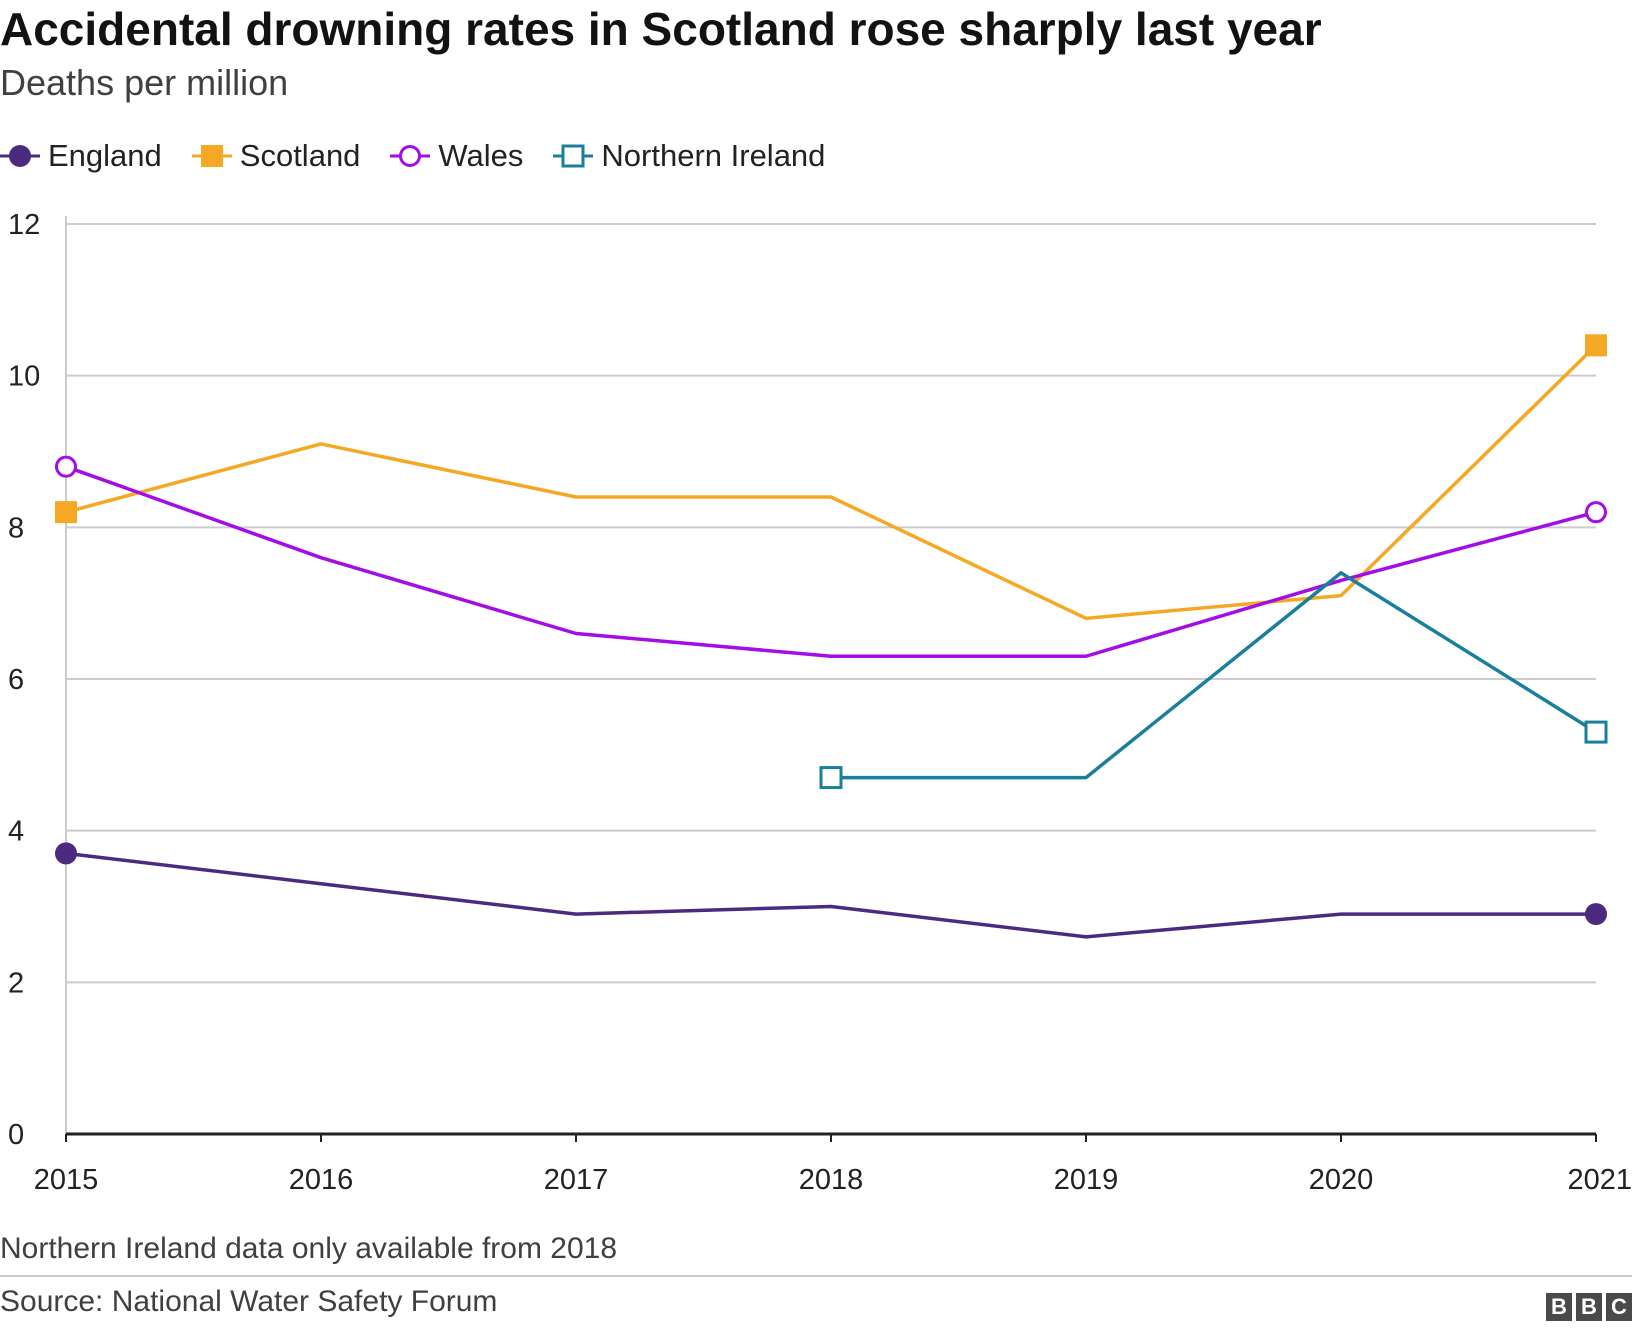 This screenshot has height=1330, width=1632. What do you see at coordinates (831, 561) in the screenshot?
I see `series-line-wales` at bounding box center [831, 561].